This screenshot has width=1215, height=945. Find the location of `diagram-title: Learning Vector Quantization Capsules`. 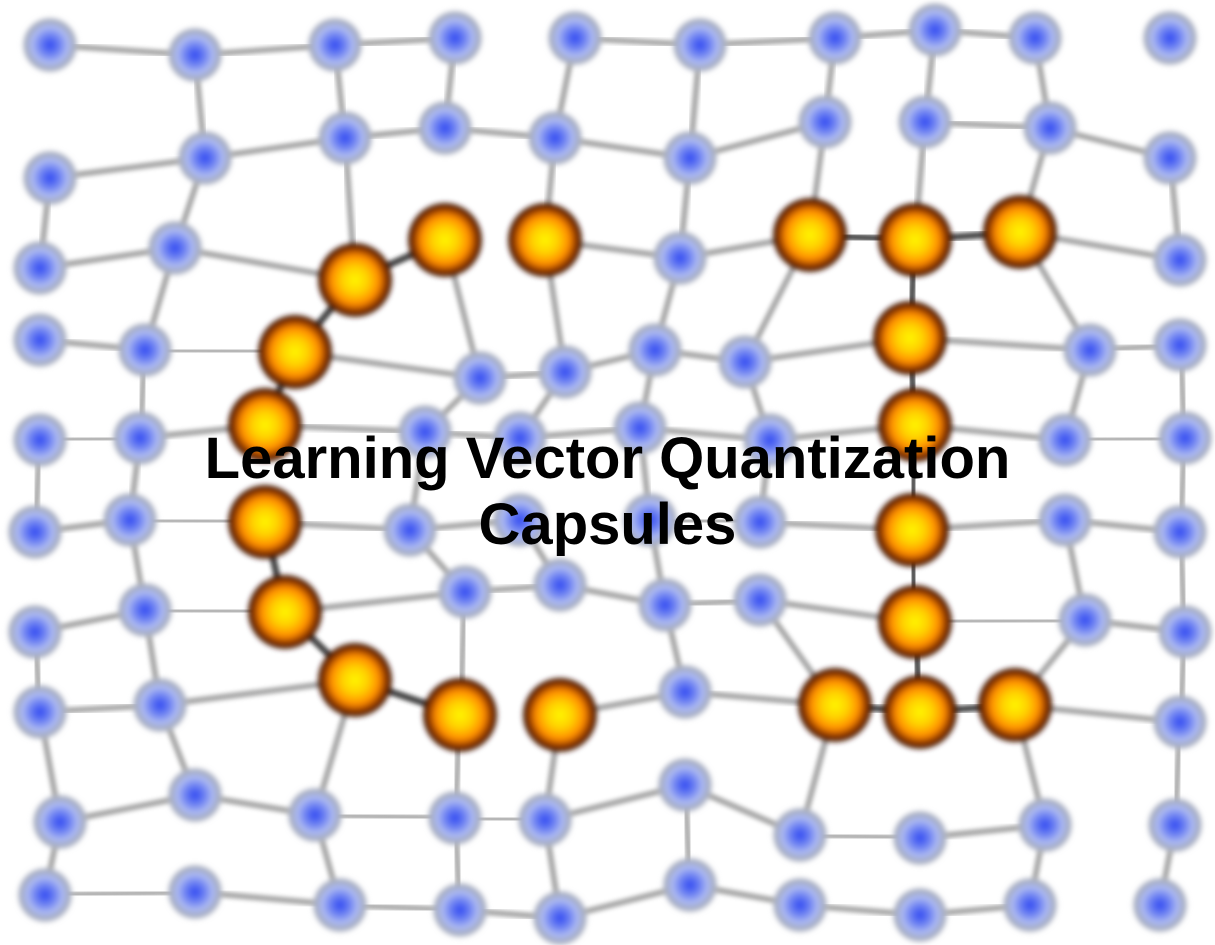

diagram-title: Learning Vector Quantization Capsules is located at coordinates (607, 492).